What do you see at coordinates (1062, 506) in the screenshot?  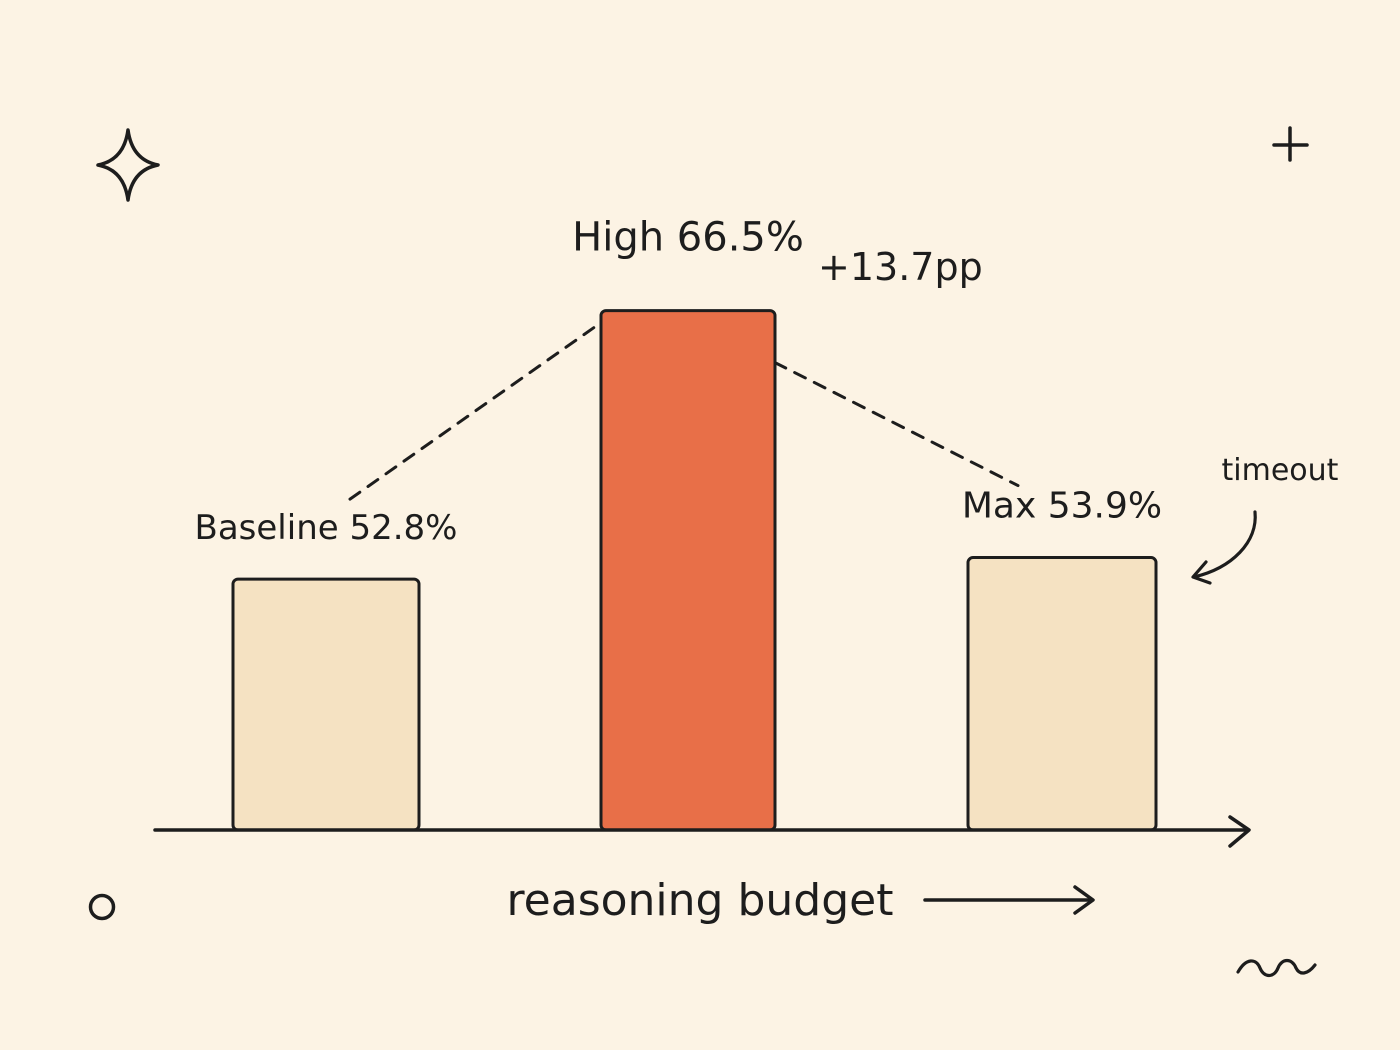 I see `bar-label-max: Max 53.9%` at bounding box center [1062, 506].